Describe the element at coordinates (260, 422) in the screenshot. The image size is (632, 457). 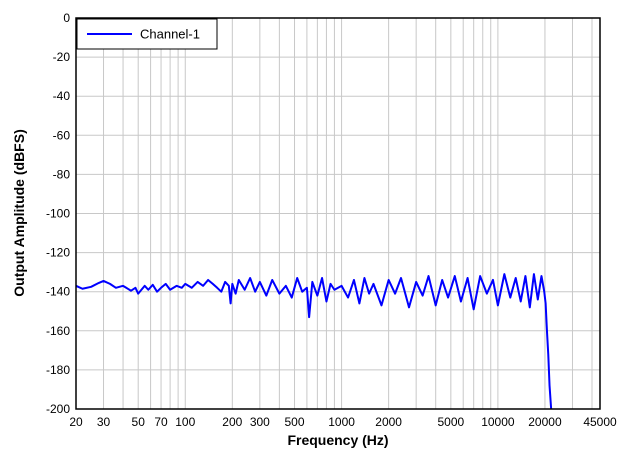
I see `x-tick-label: 300` at that location.